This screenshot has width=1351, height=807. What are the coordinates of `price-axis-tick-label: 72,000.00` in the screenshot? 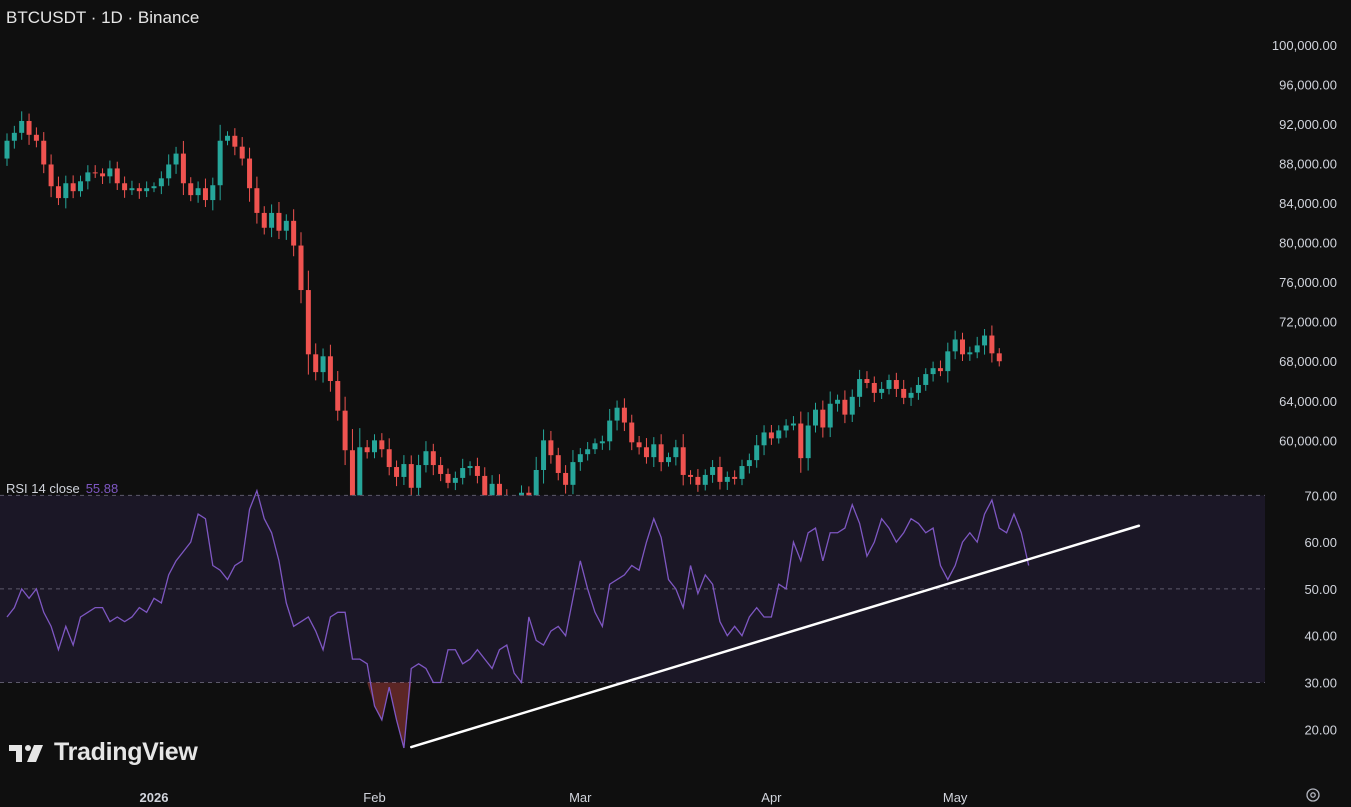 It's located at (1308, 322).